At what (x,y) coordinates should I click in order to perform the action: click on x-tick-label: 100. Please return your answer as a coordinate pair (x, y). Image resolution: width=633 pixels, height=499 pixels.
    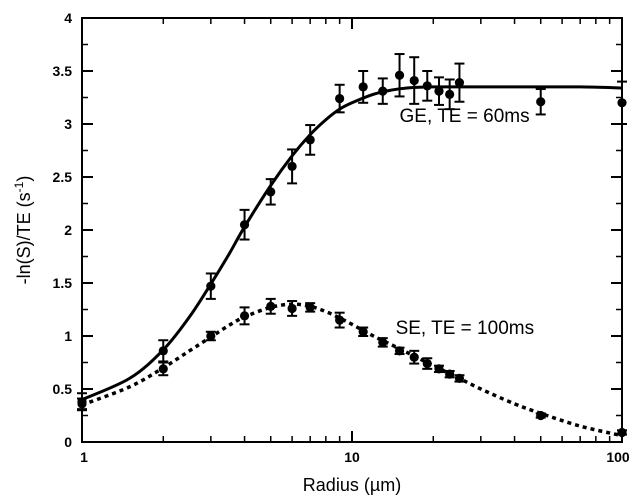
    Looking at the image, I should click on (618, 457).